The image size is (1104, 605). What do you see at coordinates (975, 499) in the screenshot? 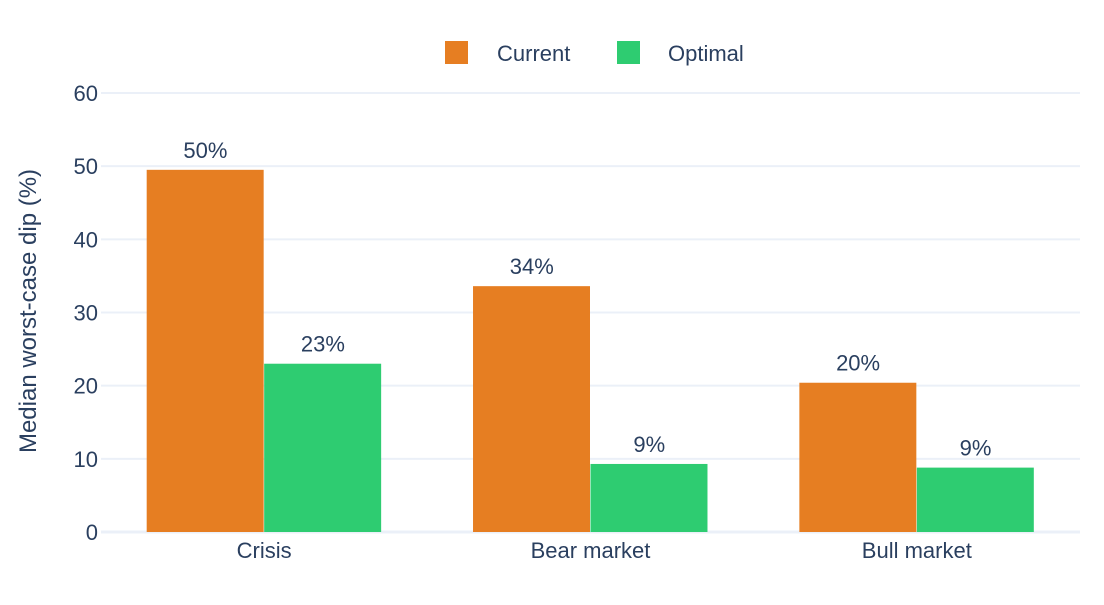
I see `bar-optimal-bull-market` at bounding box center [975, 499].